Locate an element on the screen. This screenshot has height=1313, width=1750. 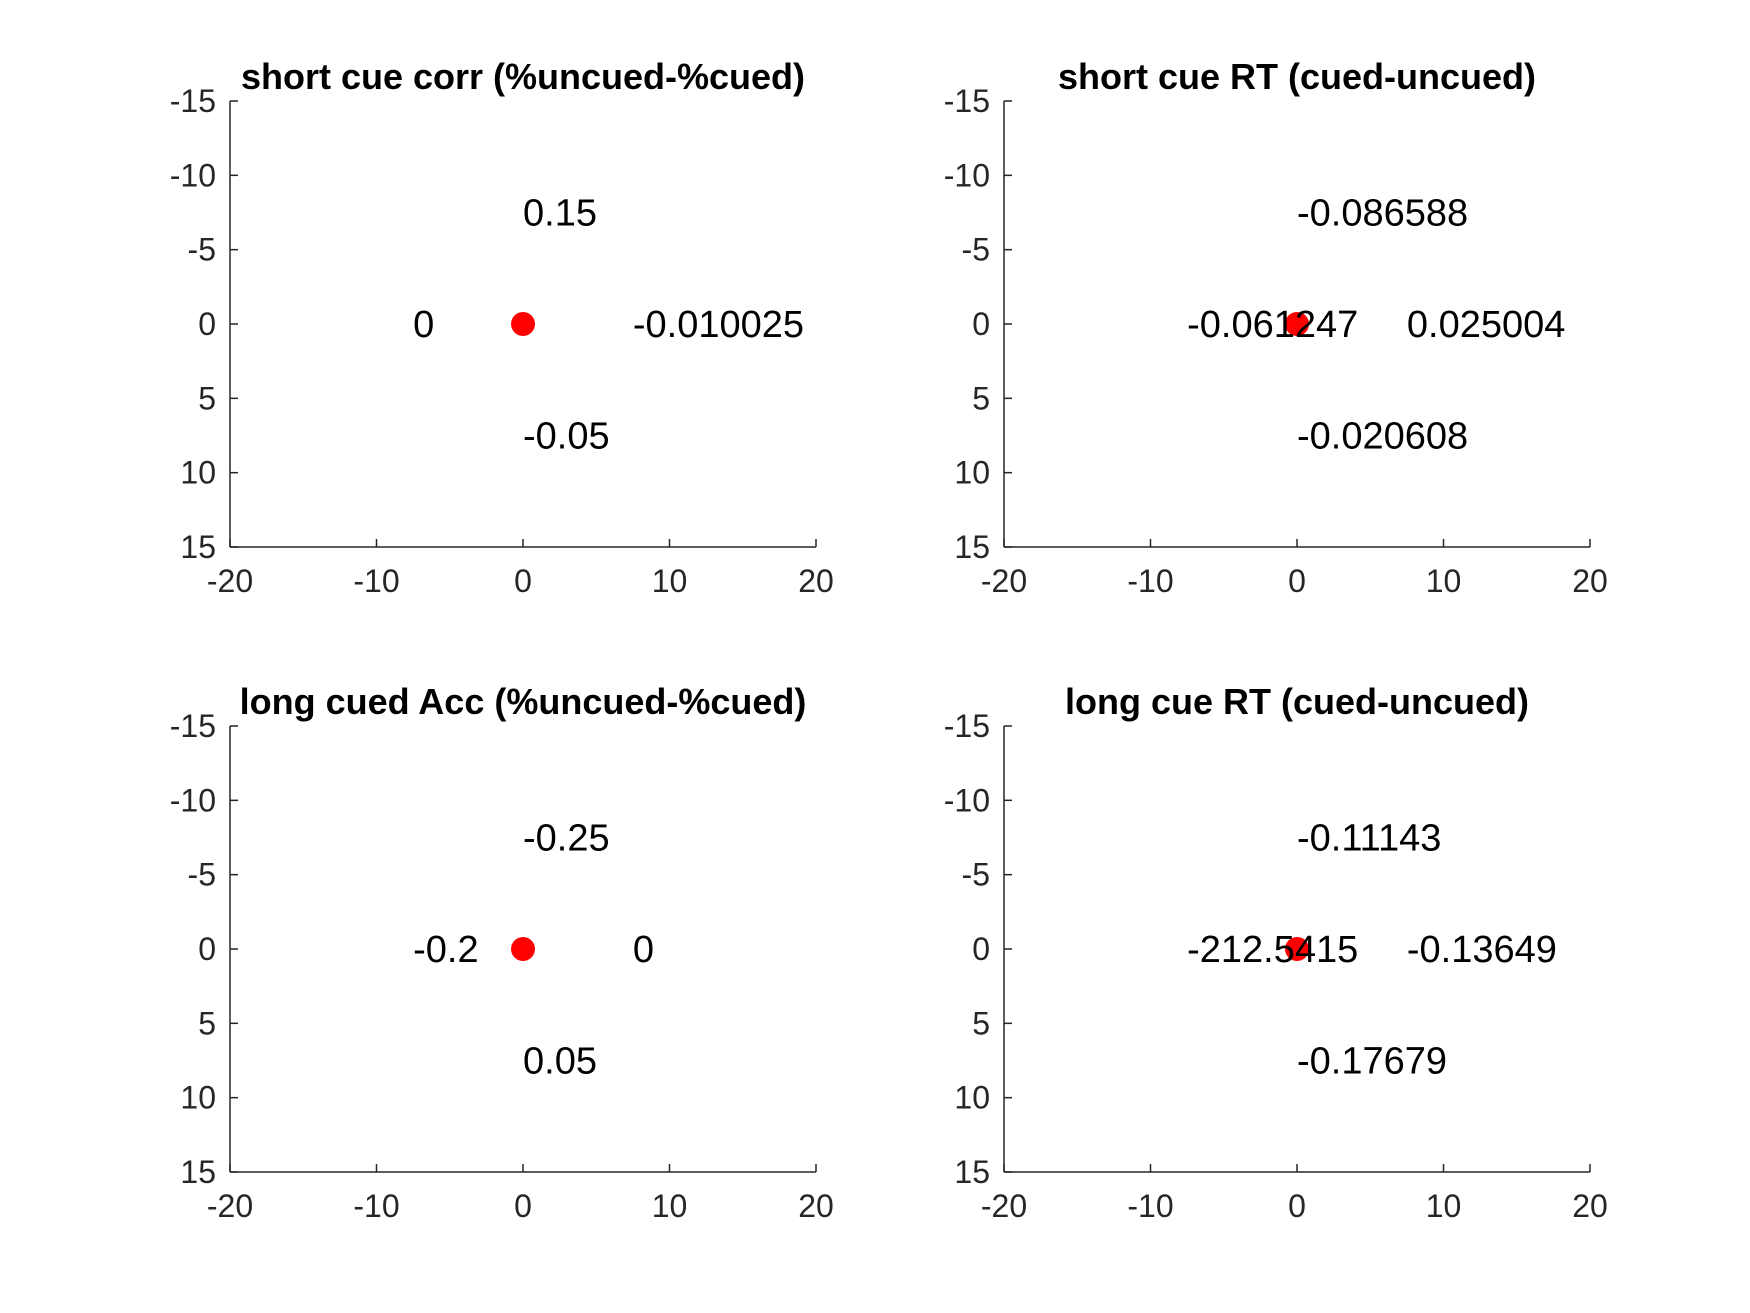
chart-title: long cued Acc (%uncued-%cued) is located at coordinates (523, 701).